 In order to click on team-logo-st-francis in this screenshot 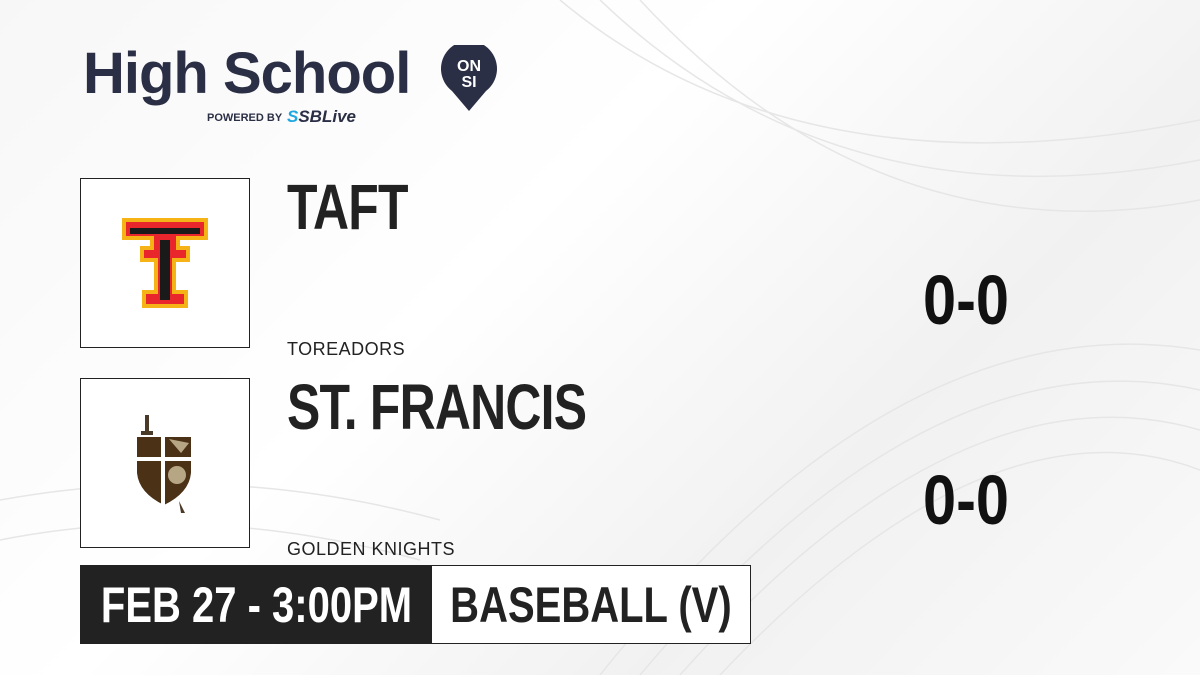, I will do `click(165, 463)`.